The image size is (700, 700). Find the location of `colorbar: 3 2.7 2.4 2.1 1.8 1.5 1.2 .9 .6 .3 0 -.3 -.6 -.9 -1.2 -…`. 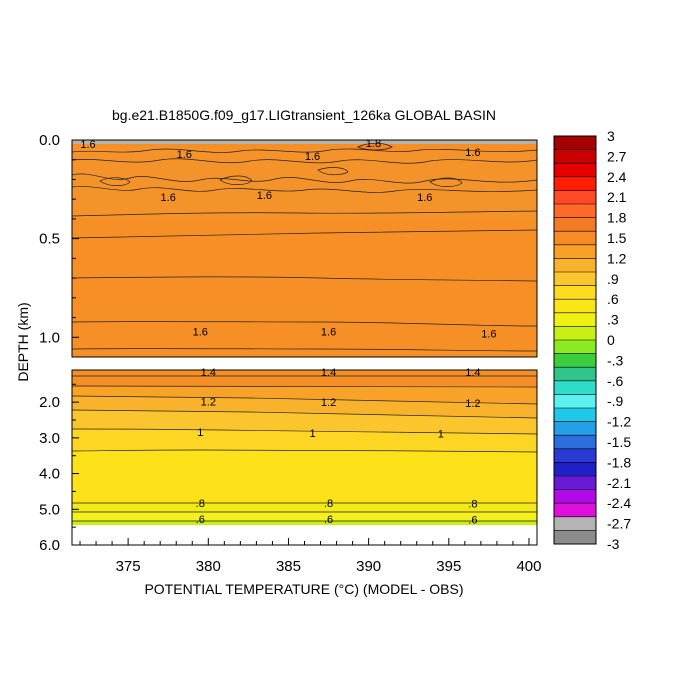

colorbar: 3 2.7 2.4 2.1 1.8 1.5 1.2 .9 .6 .3 0 -.3 -.6 -.9 -1.2 -… is located at coordinates (592, 340).